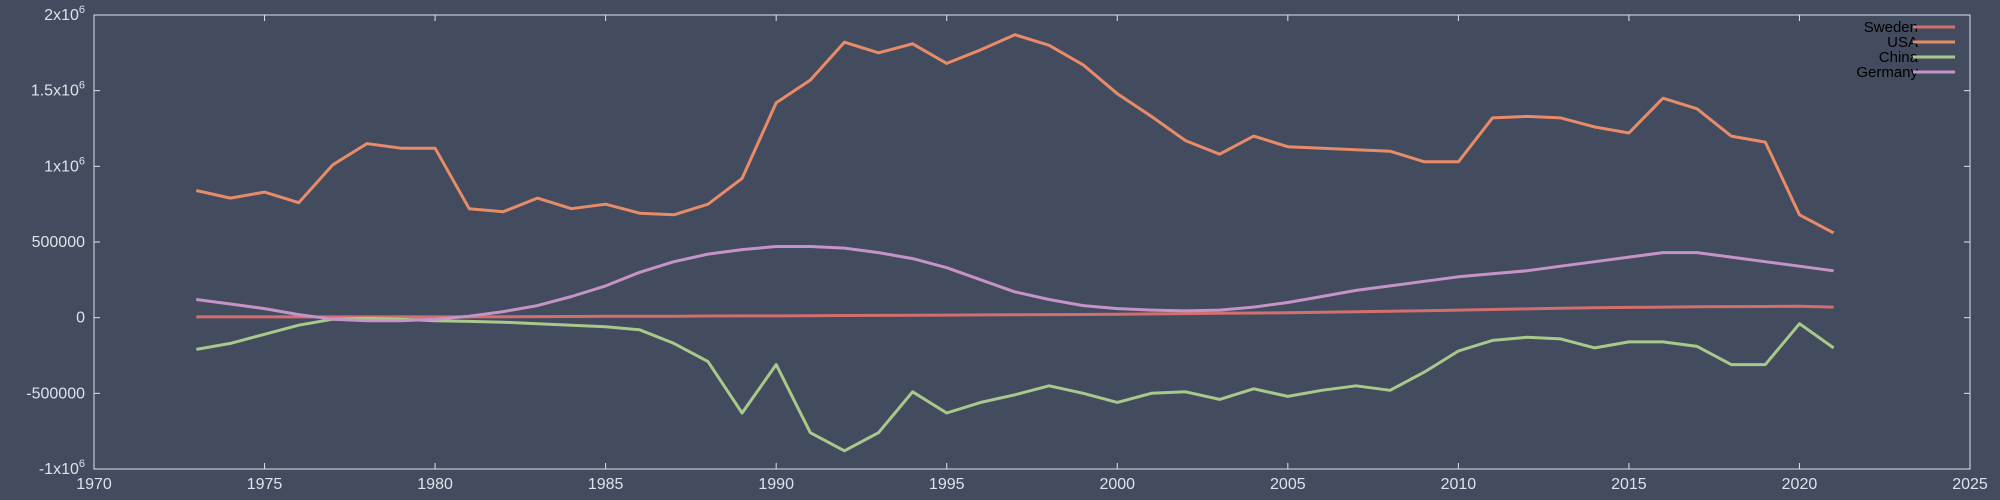 Image resolution: width=2000 pixels, height=500 pixels. I want to click on y-tick-label: -500000, so click(55, 393).